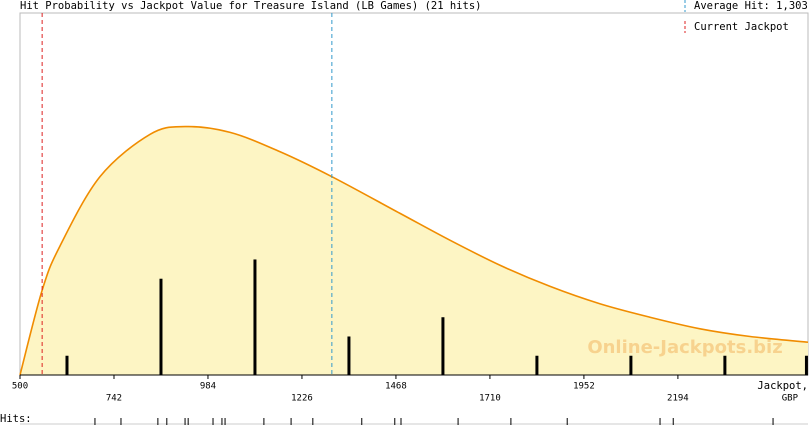  I want to click on legend-label: Current Jackpot, so click(741, 27).